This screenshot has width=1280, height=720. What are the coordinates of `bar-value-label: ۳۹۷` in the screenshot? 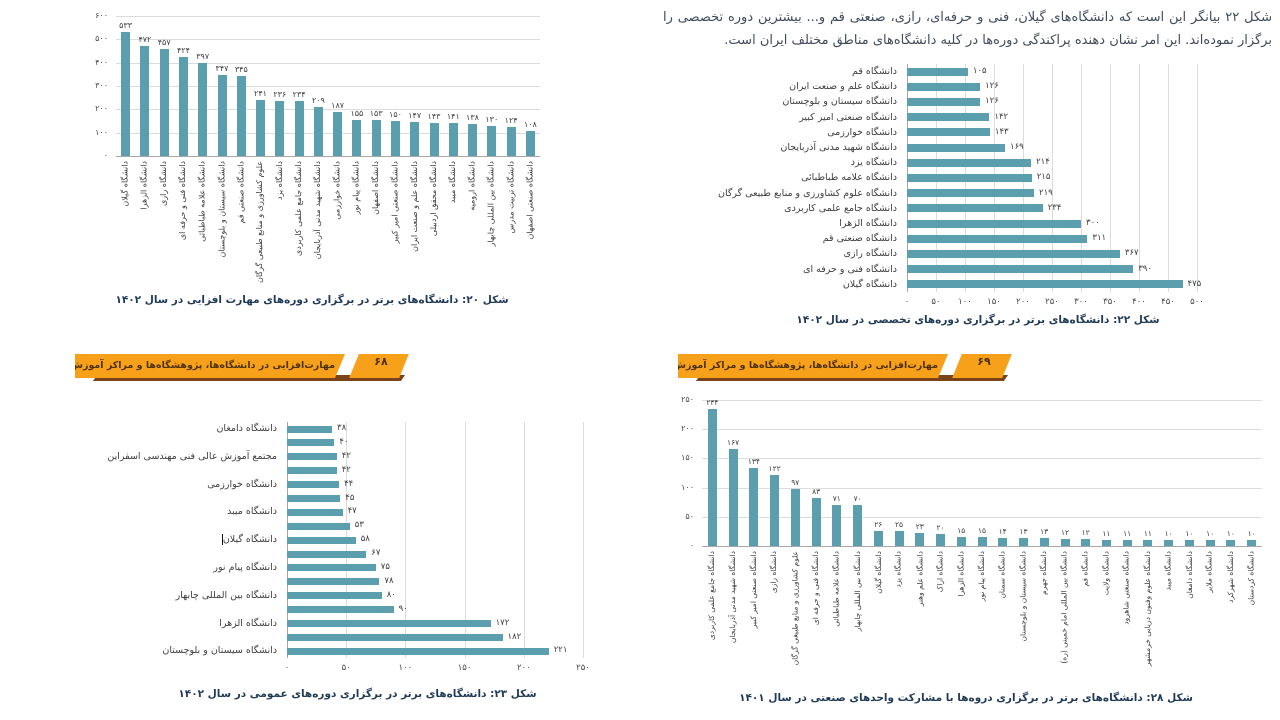 It's located at (203, 57).